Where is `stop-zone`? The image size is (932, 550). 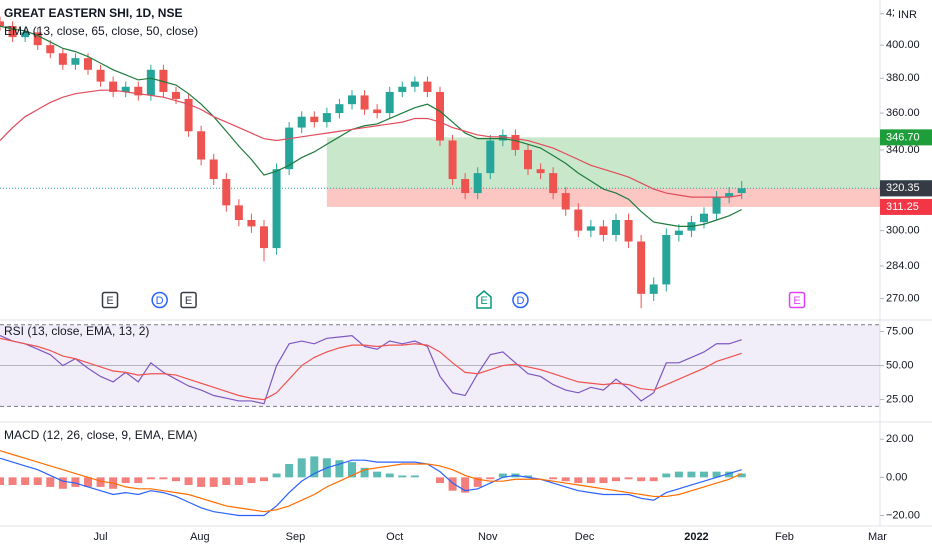 stop-zone is located at coordinates (603, 197).